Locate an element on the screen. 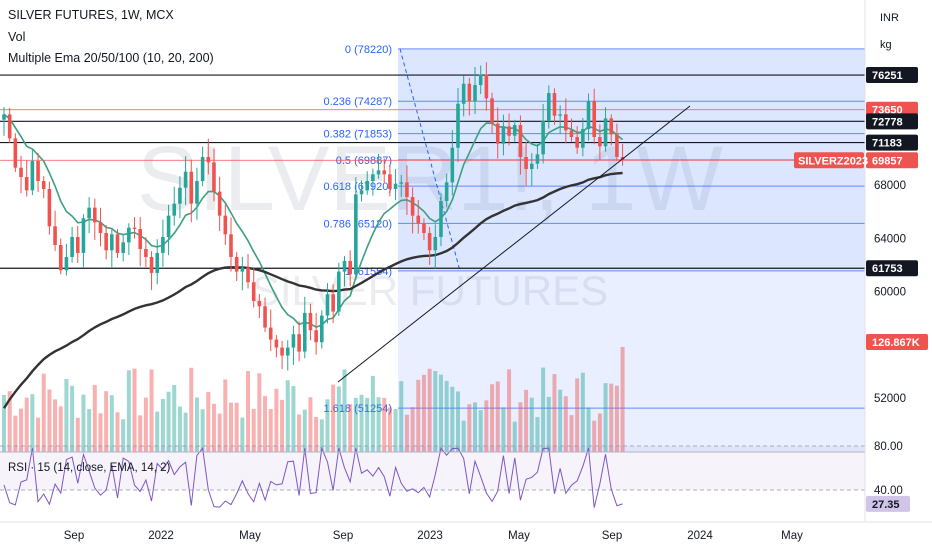  watermark-symbol: SILVER1!, 1W is located at coordinates (430, 179).